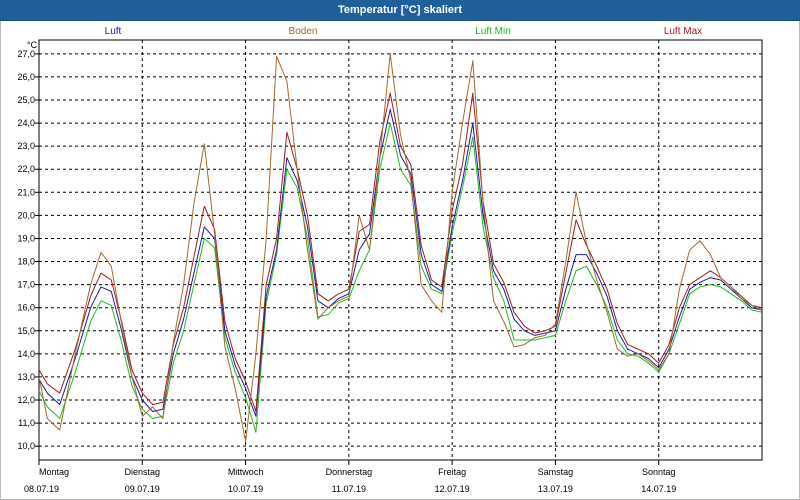  What do you see at coordinates (54, 472) in the screenshot?
I see `x-tick-day-label: Montag` at bounding box center [54, 472].